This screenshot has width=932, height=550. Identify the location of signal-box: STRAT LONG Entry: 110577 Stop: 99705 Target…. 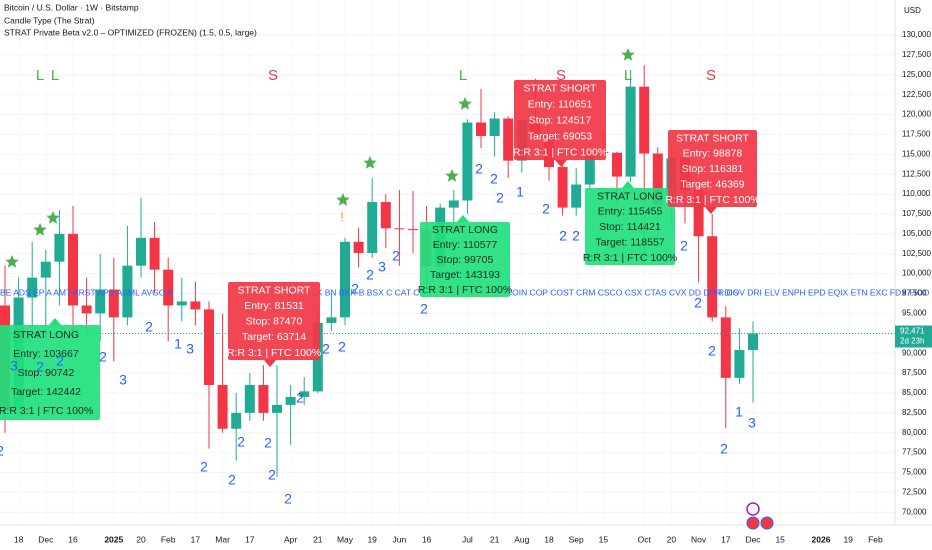
(465, 256).